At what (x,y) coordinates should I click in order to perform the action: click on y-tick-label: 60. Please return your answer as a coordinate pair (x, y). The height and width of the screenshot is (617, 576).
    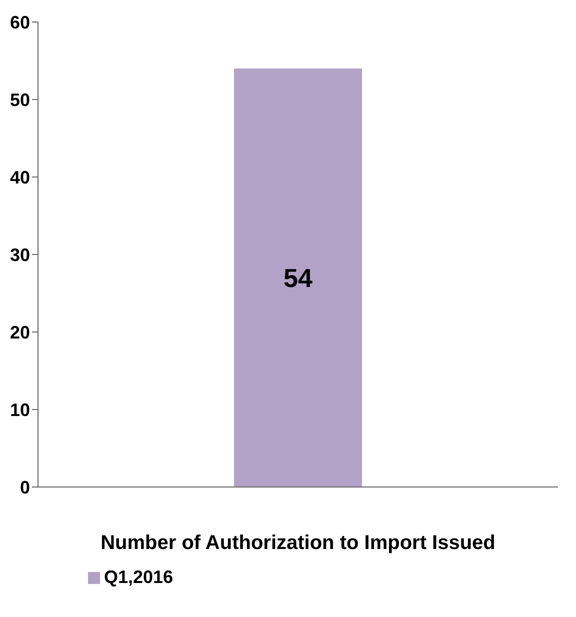
    Looking at the image, I should click on (20, 22).